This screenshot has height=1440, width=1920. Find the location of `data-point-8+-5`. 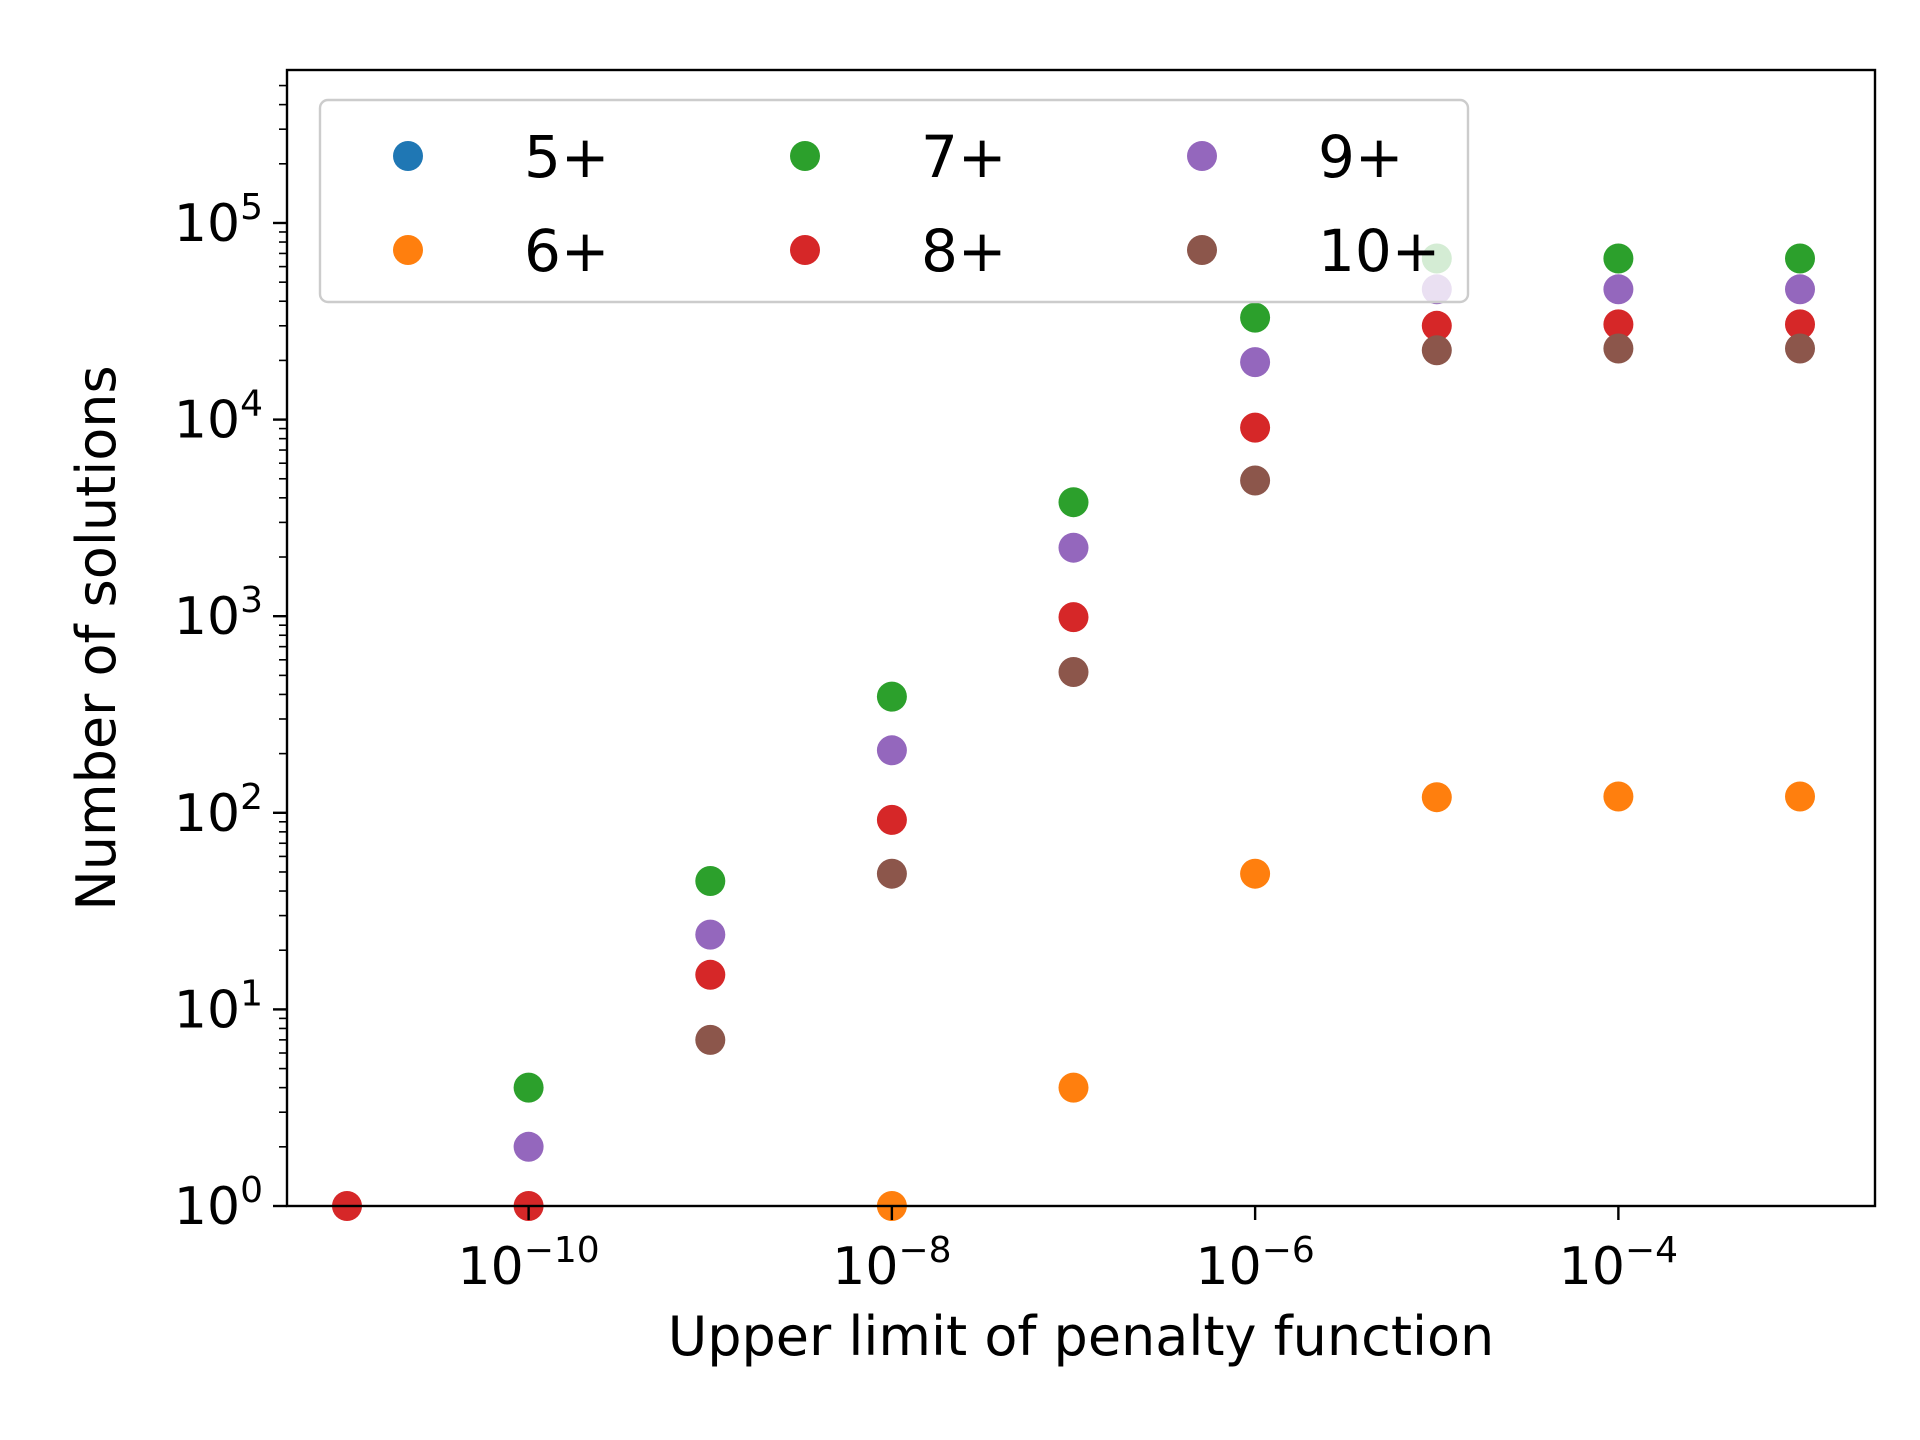

data-point-8+-5 is located at coordinates (1255, 427).